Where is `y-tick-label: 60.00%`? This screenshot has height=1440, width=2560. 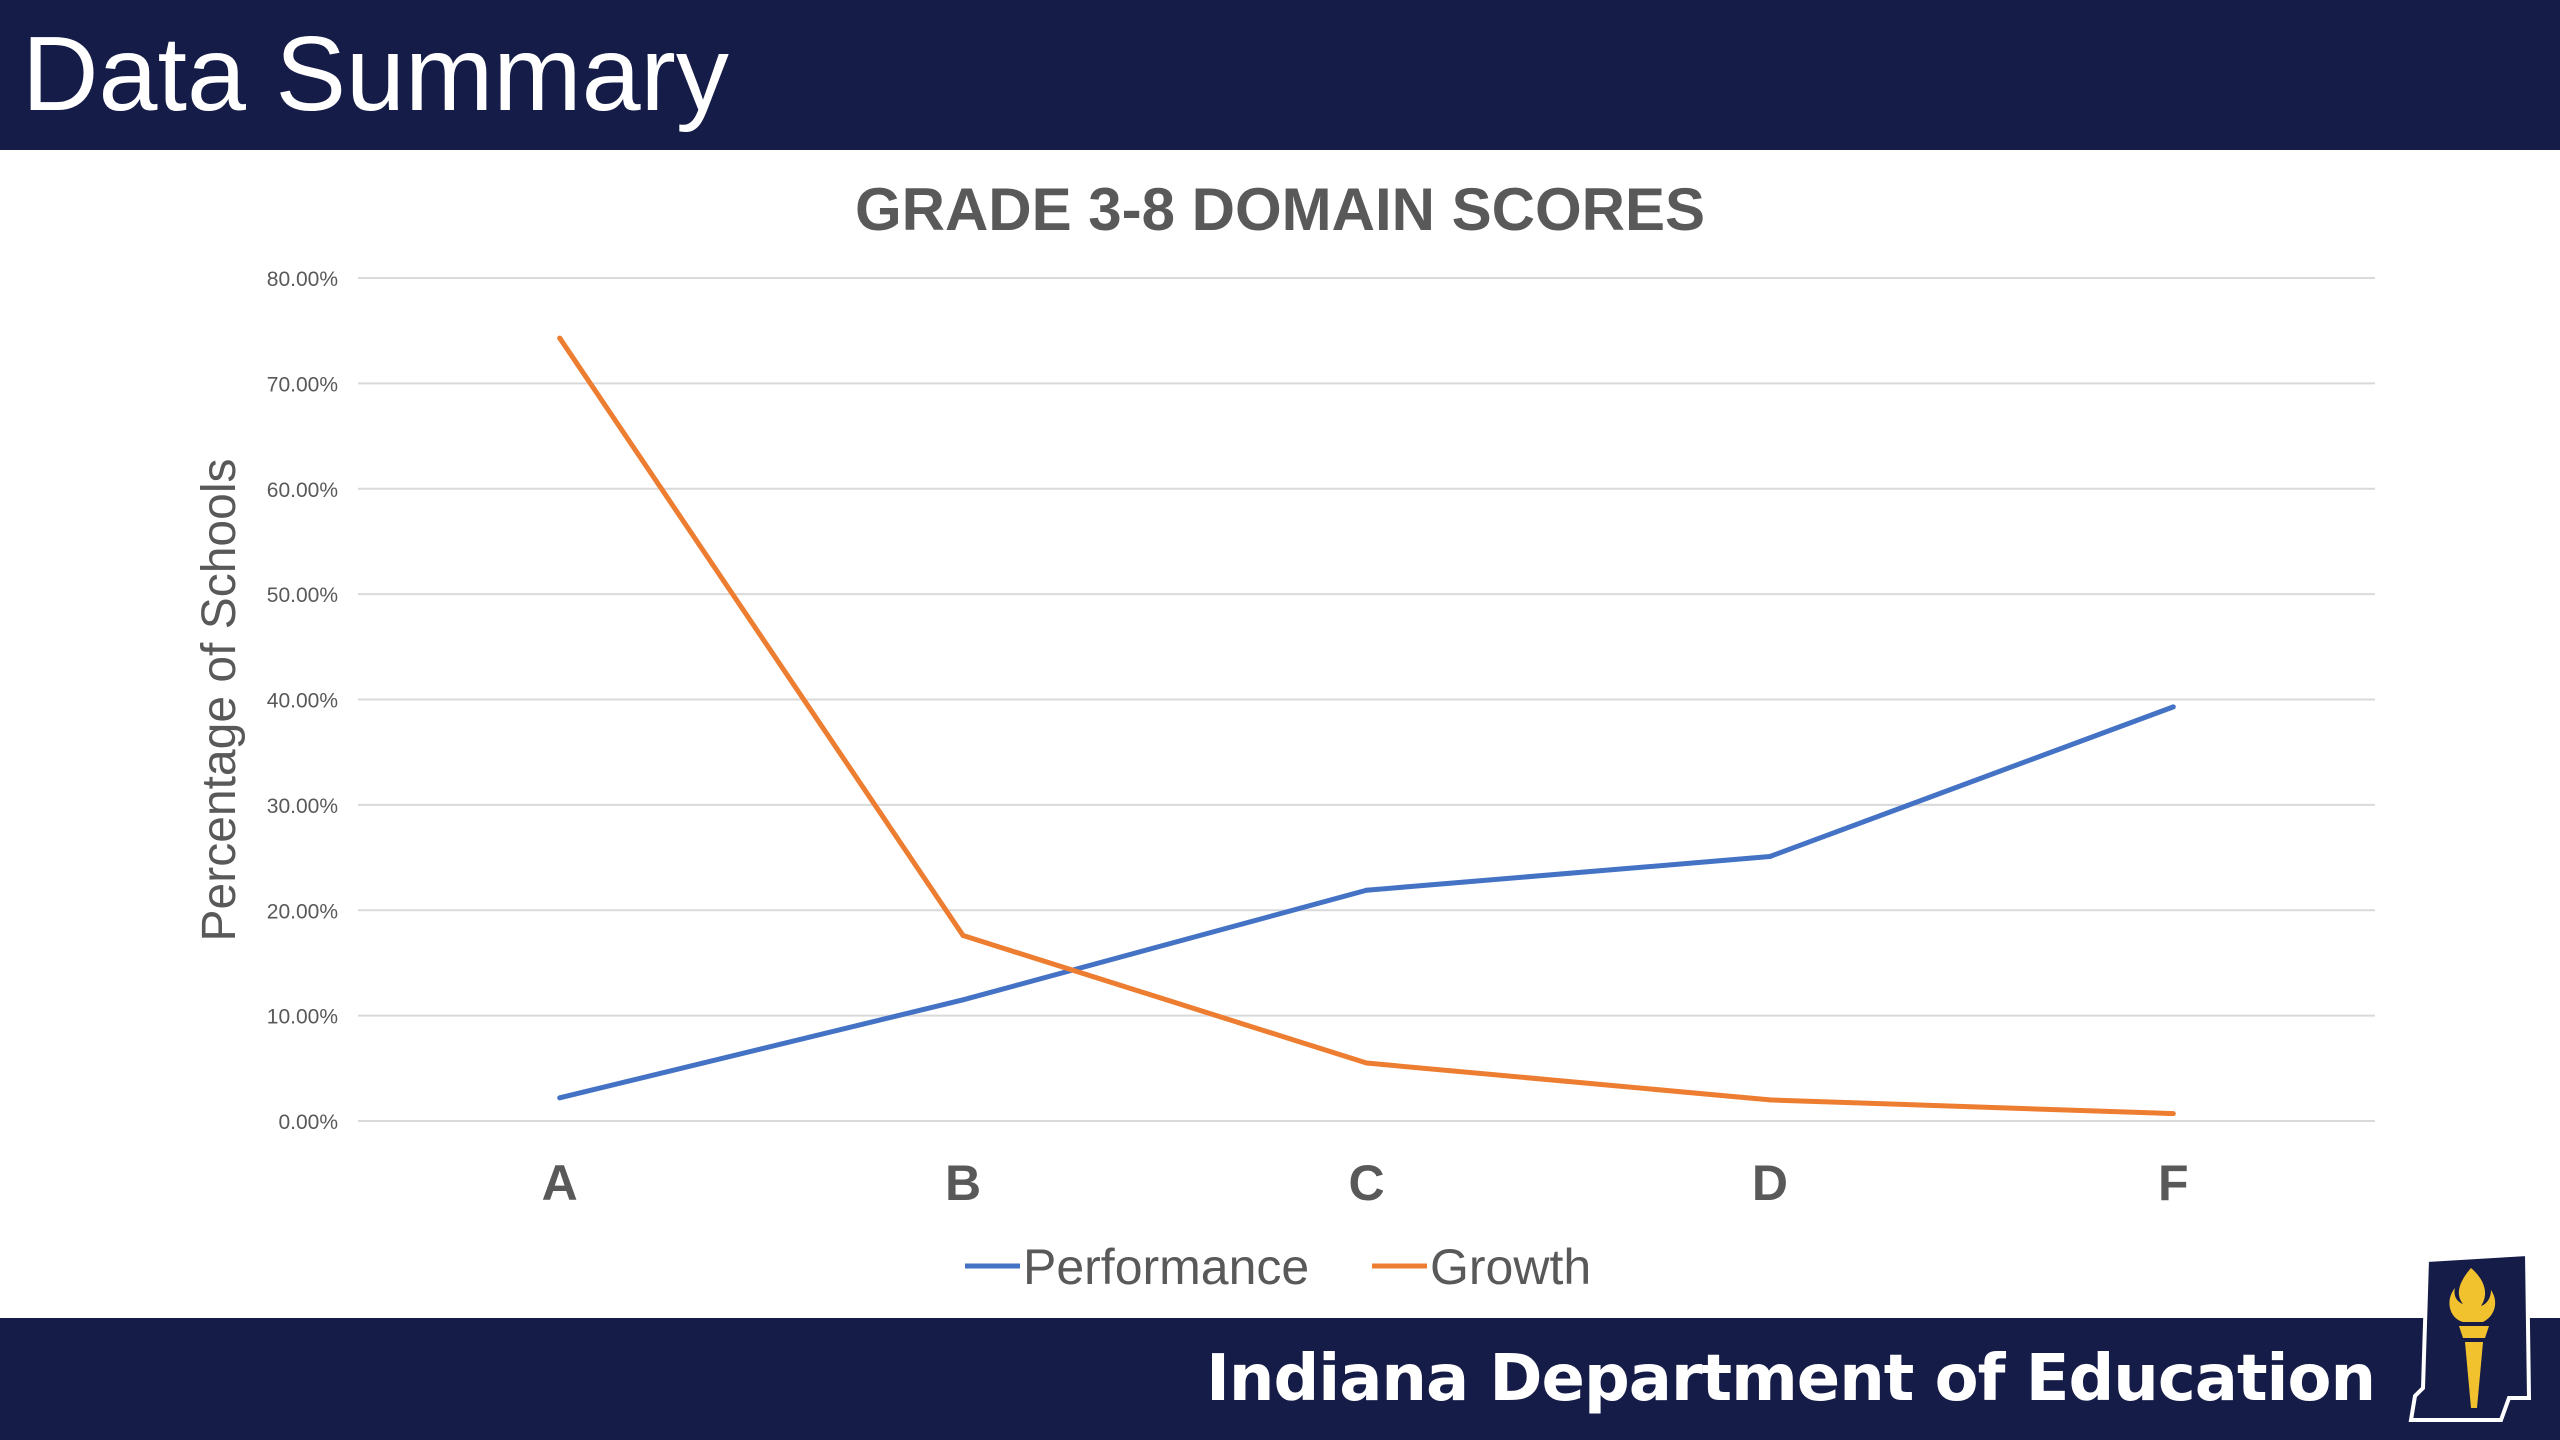
y-tick-label: 60.00% is located at coordinates (302, 490).